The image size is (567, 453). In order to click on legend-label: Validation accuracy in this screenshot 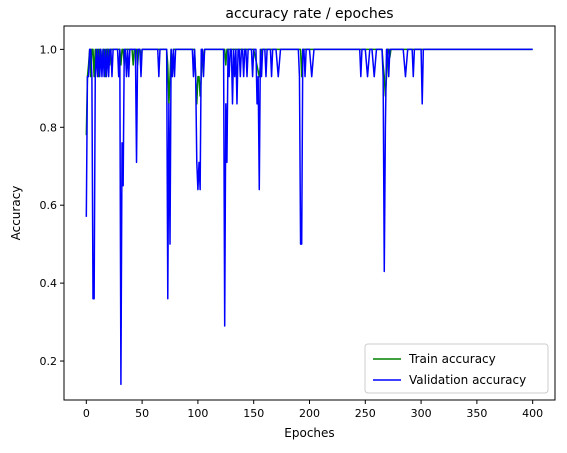, I will do `click(467, 380)`.